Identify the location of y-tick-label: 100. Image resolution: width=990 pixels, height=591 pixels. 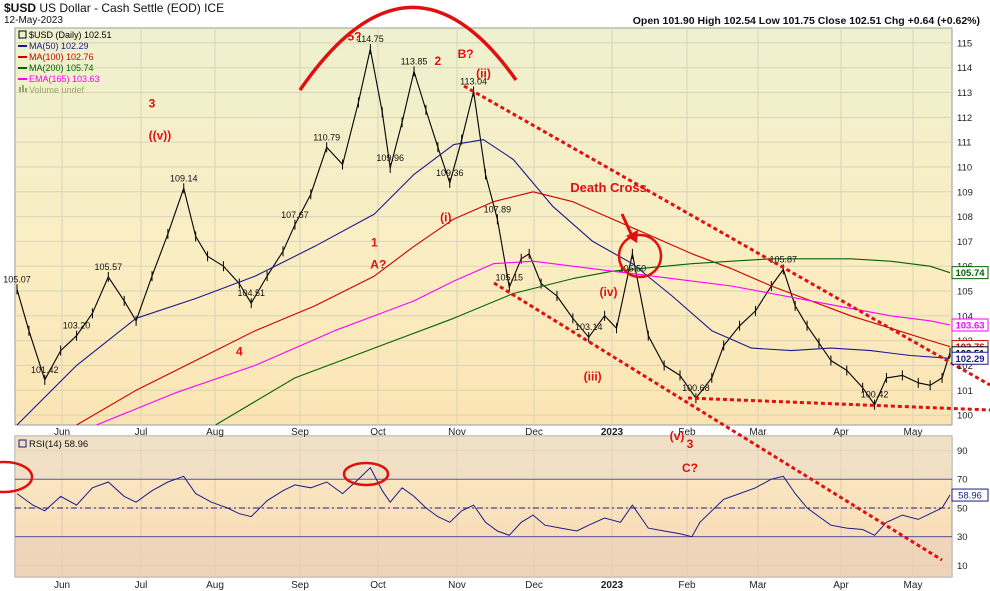
(965, 416).